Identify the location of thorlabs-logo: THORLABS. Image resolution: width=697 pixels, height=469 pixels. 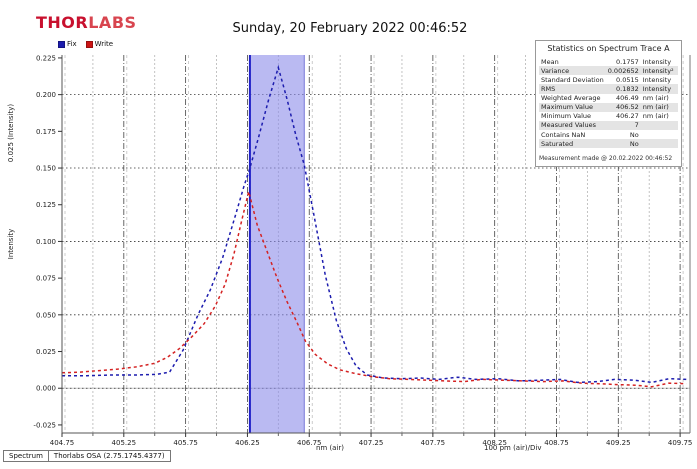
(86, 22).